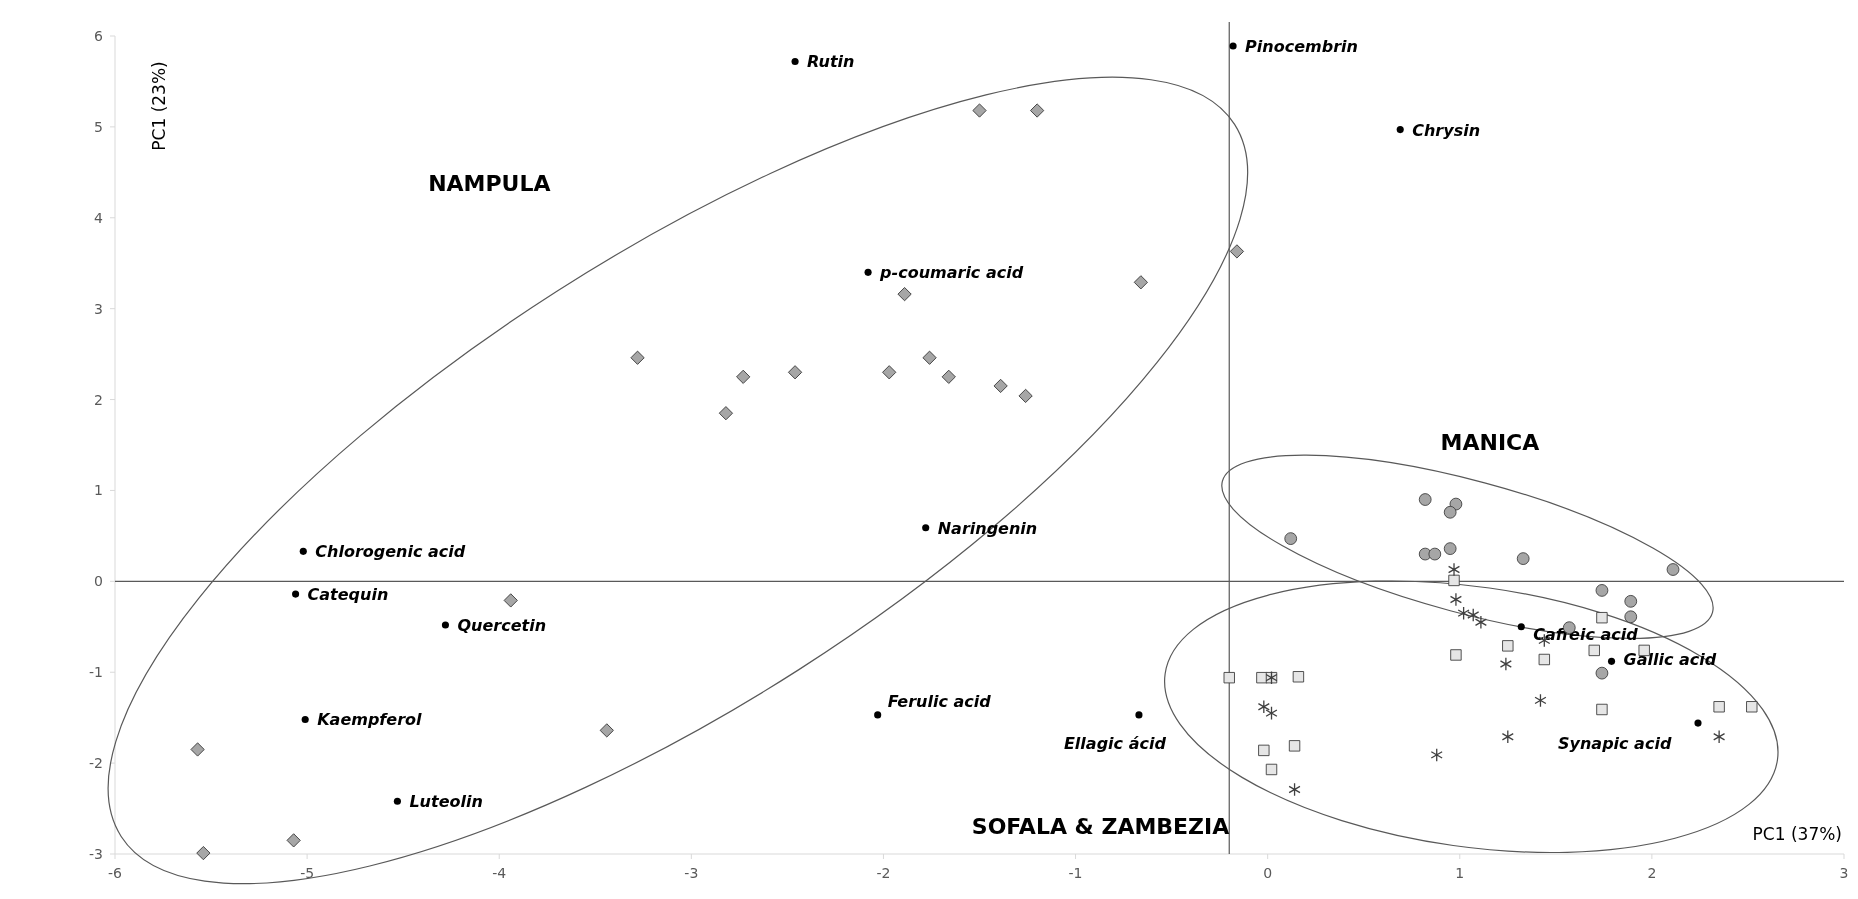 This screenshot has height=899, width=1858. What do you see at coordinates (98, 581) in the screenshot?
I see `y-tick-label: 0` at bounding box center [98, 581].